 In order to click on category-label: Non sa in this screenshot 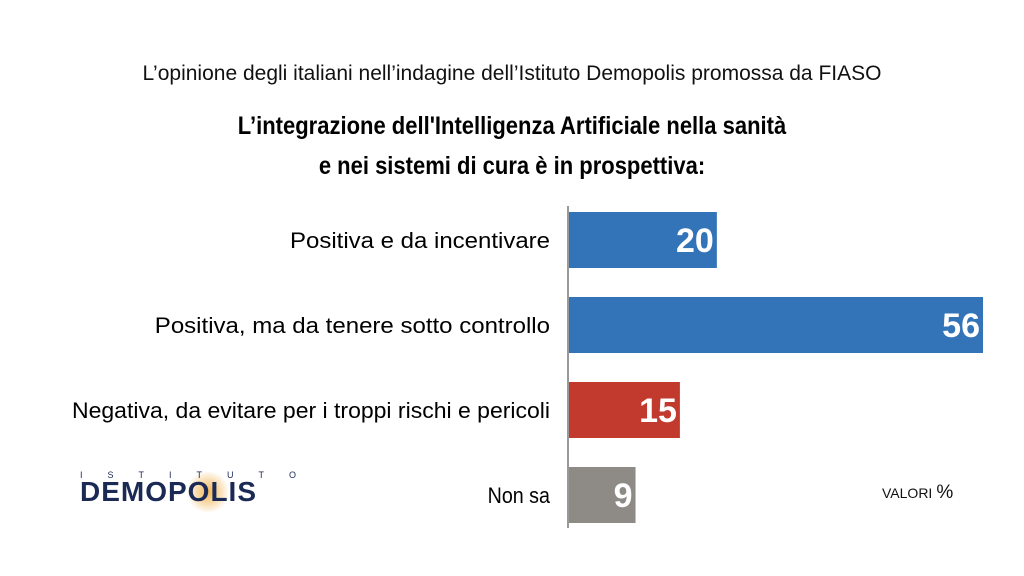, I will do `click(519, 495)`.